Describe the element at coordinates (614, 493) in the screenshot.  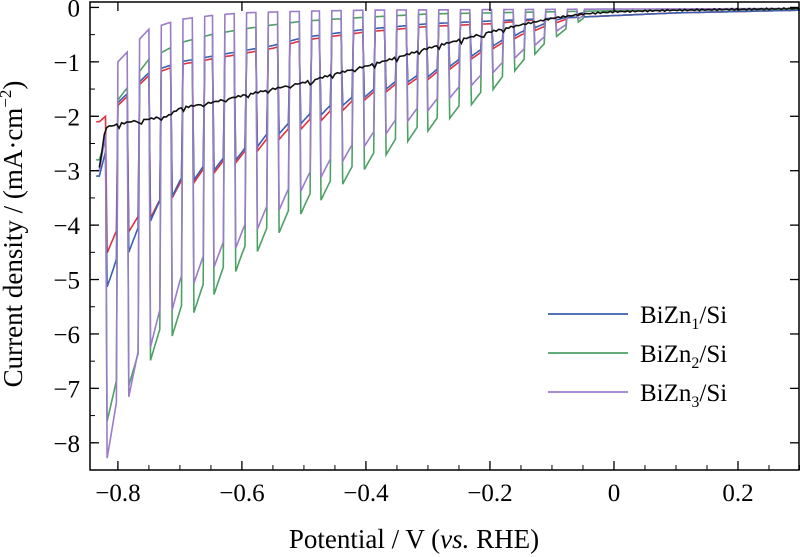
I see `x-tick-label: 0` at that location.